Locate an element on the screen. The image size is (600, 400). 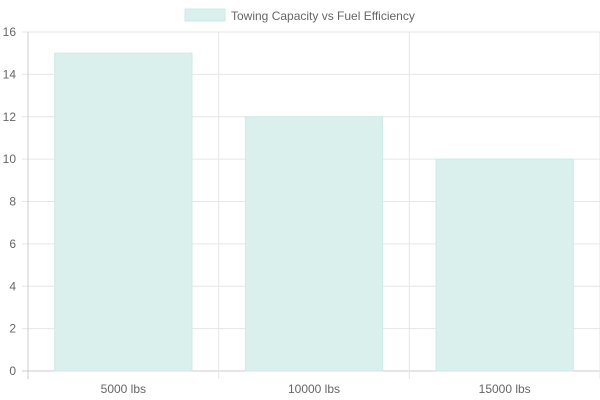
legend-swatch is located at coordinates (205, 15).